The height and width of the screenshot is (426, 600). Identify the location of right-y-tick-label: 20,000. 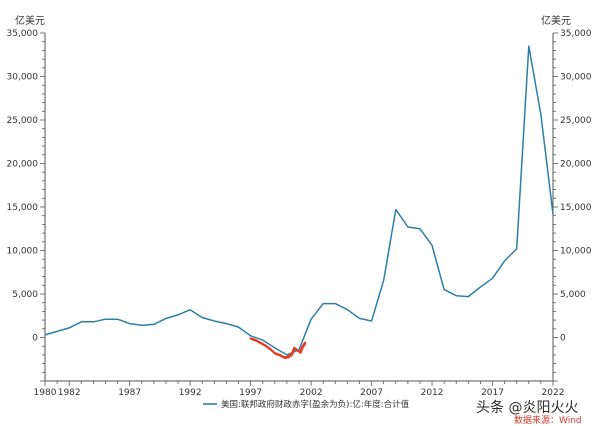
(576, 165).